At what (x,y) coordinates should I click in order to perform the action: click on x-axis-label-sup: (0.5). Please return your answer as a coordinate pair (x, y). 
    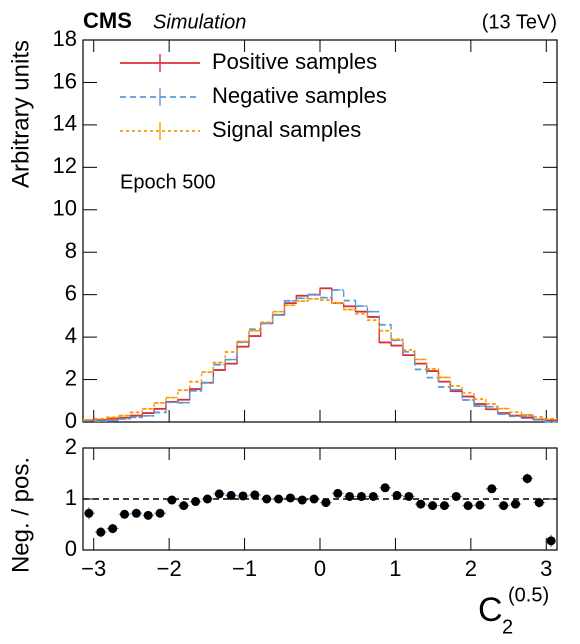
    Looking at the image, I should click on (528, 595).